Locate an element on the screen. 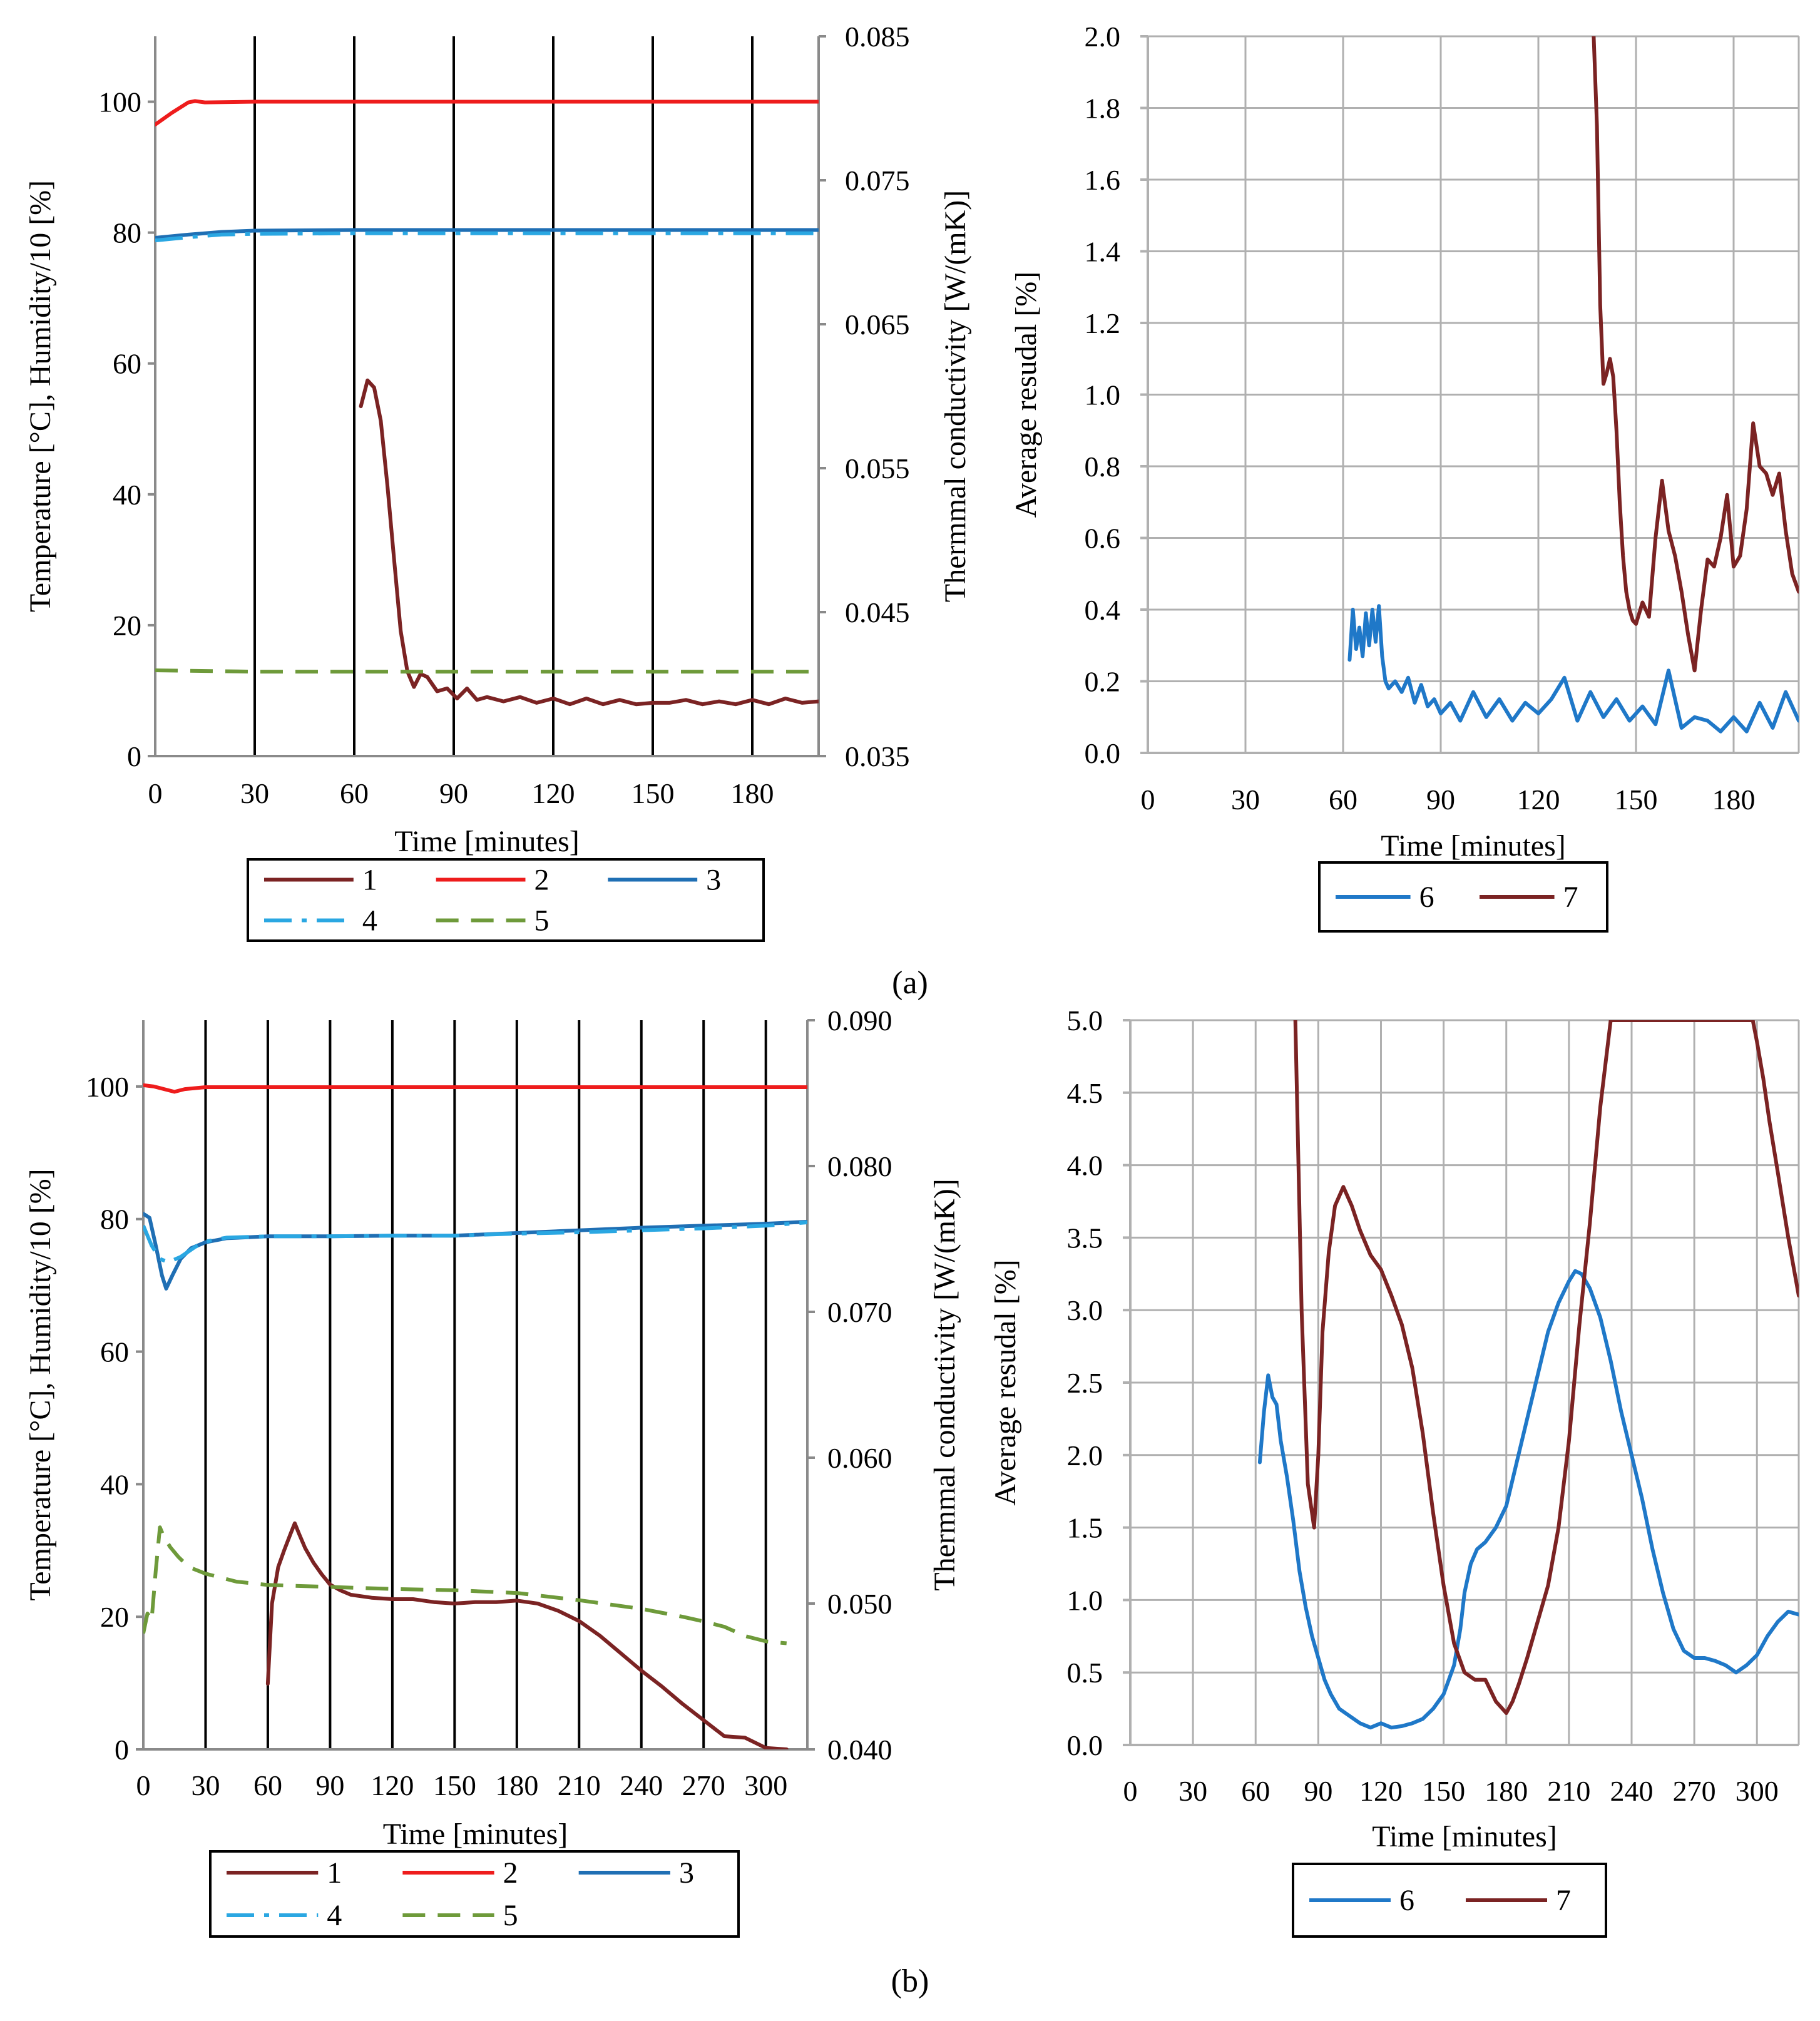 The height and width of the screenshot is (2021, 1820). y-tick-label: 3.0 is located at coordinates (1085, 1310).